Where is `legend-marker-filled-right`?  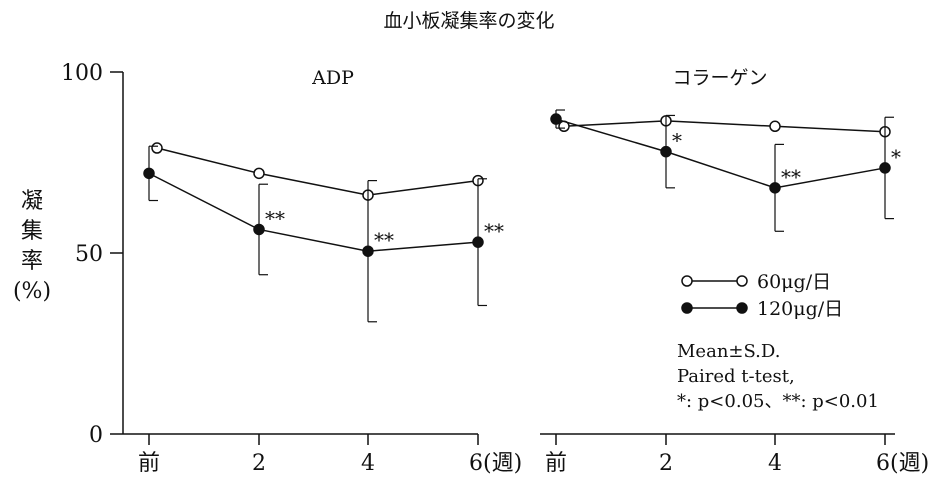 legend-marker-filled-right is located at coordinates (742, 308).